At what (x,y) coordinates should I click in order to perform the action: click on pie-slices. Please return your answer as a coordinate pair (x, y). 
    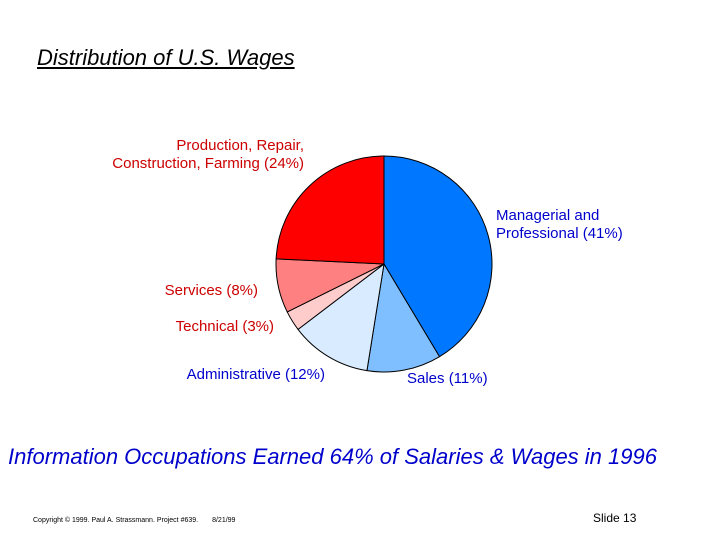
    Looking at the image, I should click on (384, 264).